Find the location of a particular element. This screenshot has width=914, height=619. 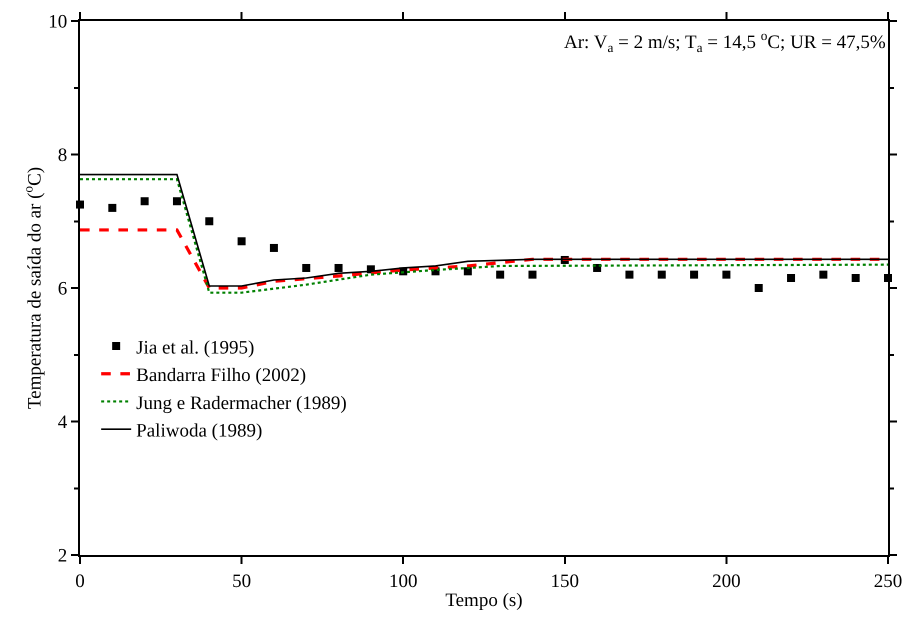

x-axis-title: Tempo (s) is located at coordinates (484, 601).